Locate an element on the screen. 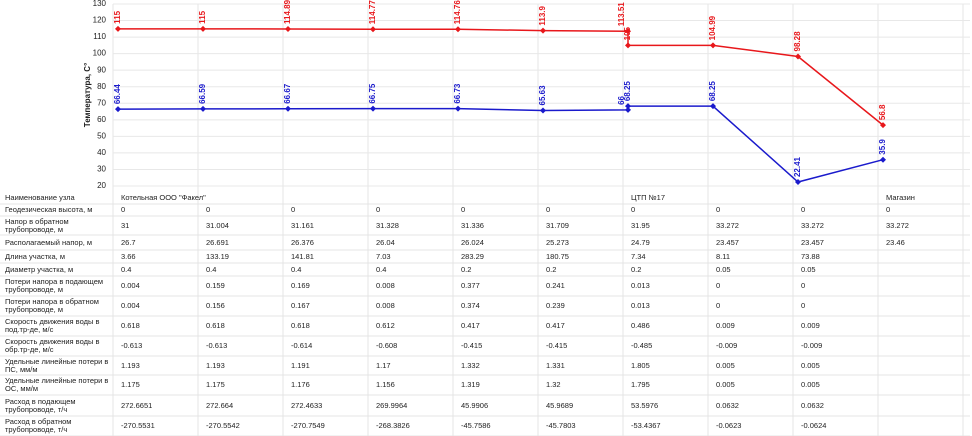 This screenshot has height=436, width=972. cell: 133.19 is located at coordinates (217, 256).